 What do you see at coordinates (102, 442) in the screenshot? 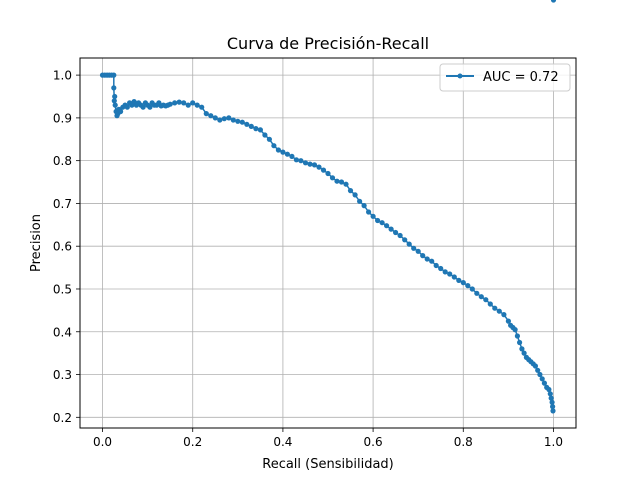
I see `x-tick-label: 0.0` at bounding box center [102, 442].